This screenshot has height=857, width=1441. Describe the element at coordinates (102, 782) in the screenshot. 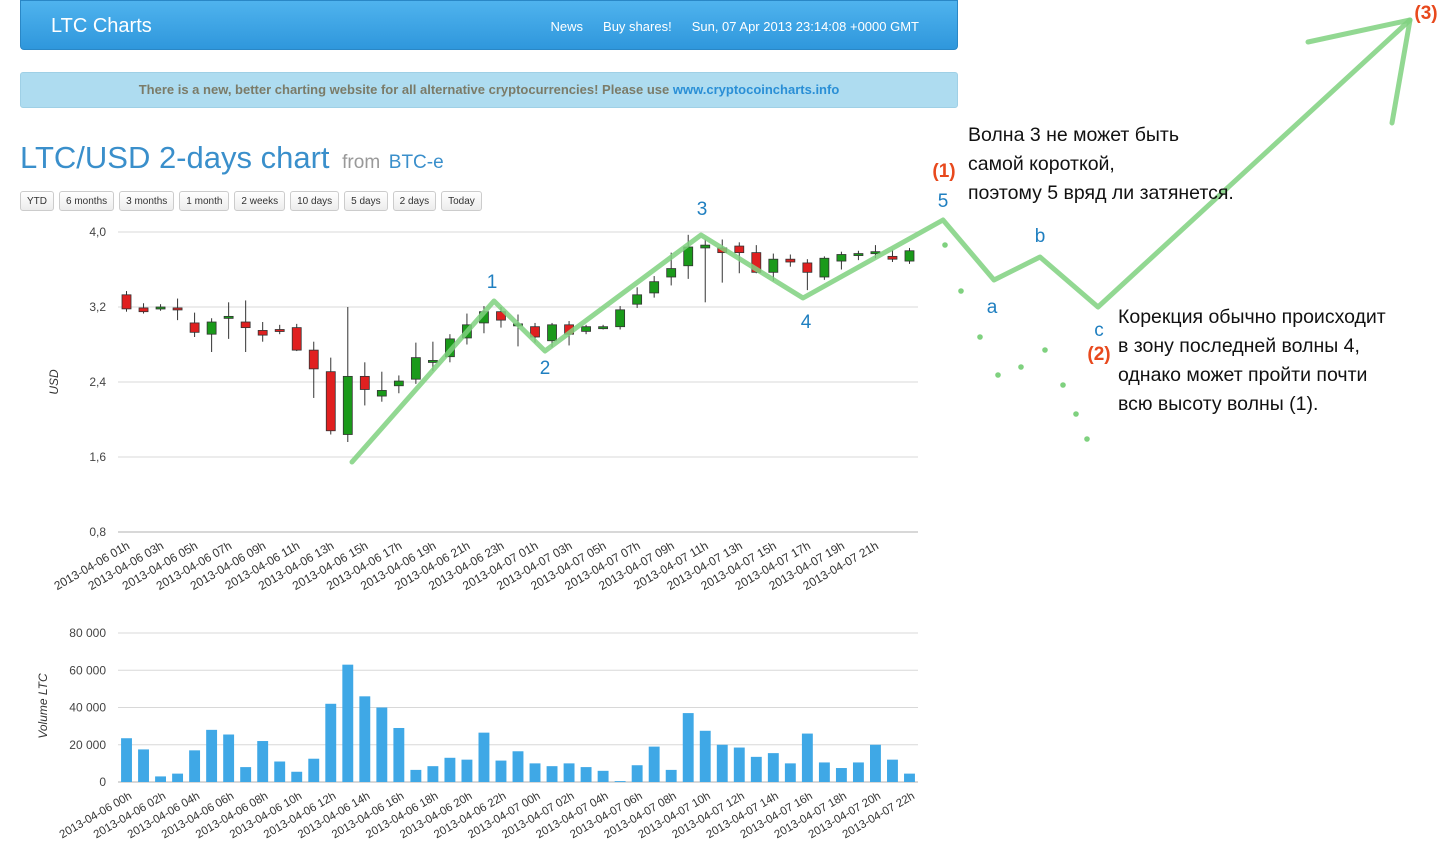

I see `volume-y-tick-label: 0` at that location.